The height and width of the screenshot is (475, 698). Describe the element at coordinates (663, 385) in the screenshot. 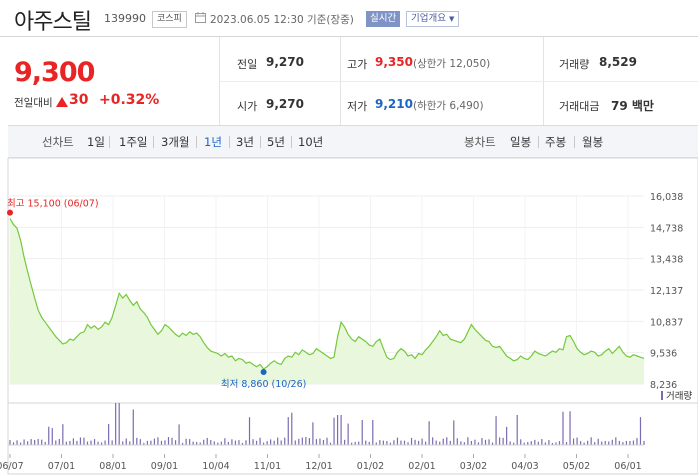

I see `y-tick-label: 8,236` at that location.